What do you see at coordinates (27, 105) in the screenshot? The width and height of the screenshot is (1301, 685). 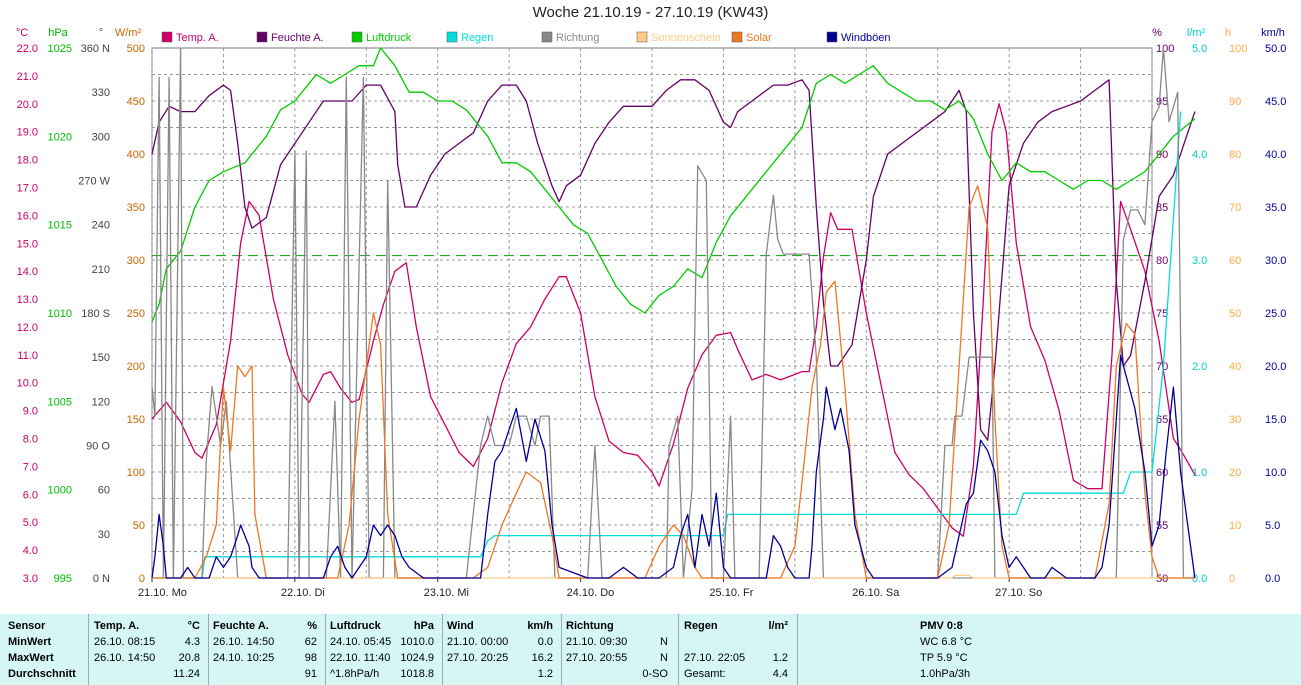 I see `temp-tick-label: 20.0` at bounding box center [27, 105].